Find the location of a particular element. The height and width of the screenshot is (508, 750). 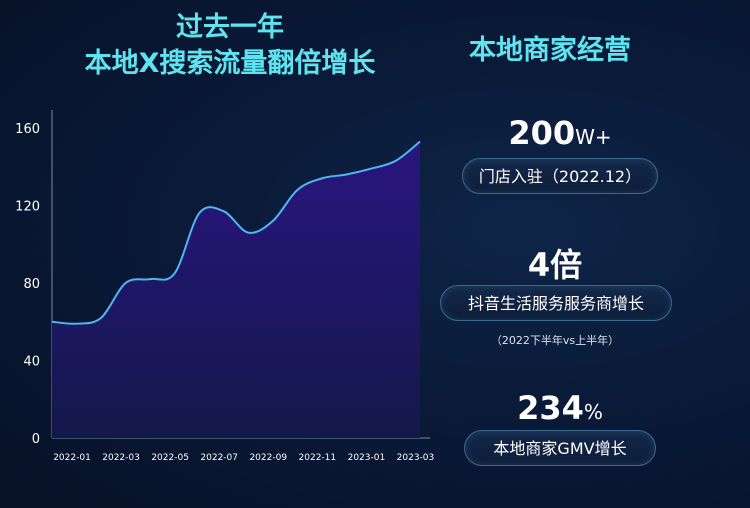

stat-gmv-unit: % is located at coordinates (593, 412).